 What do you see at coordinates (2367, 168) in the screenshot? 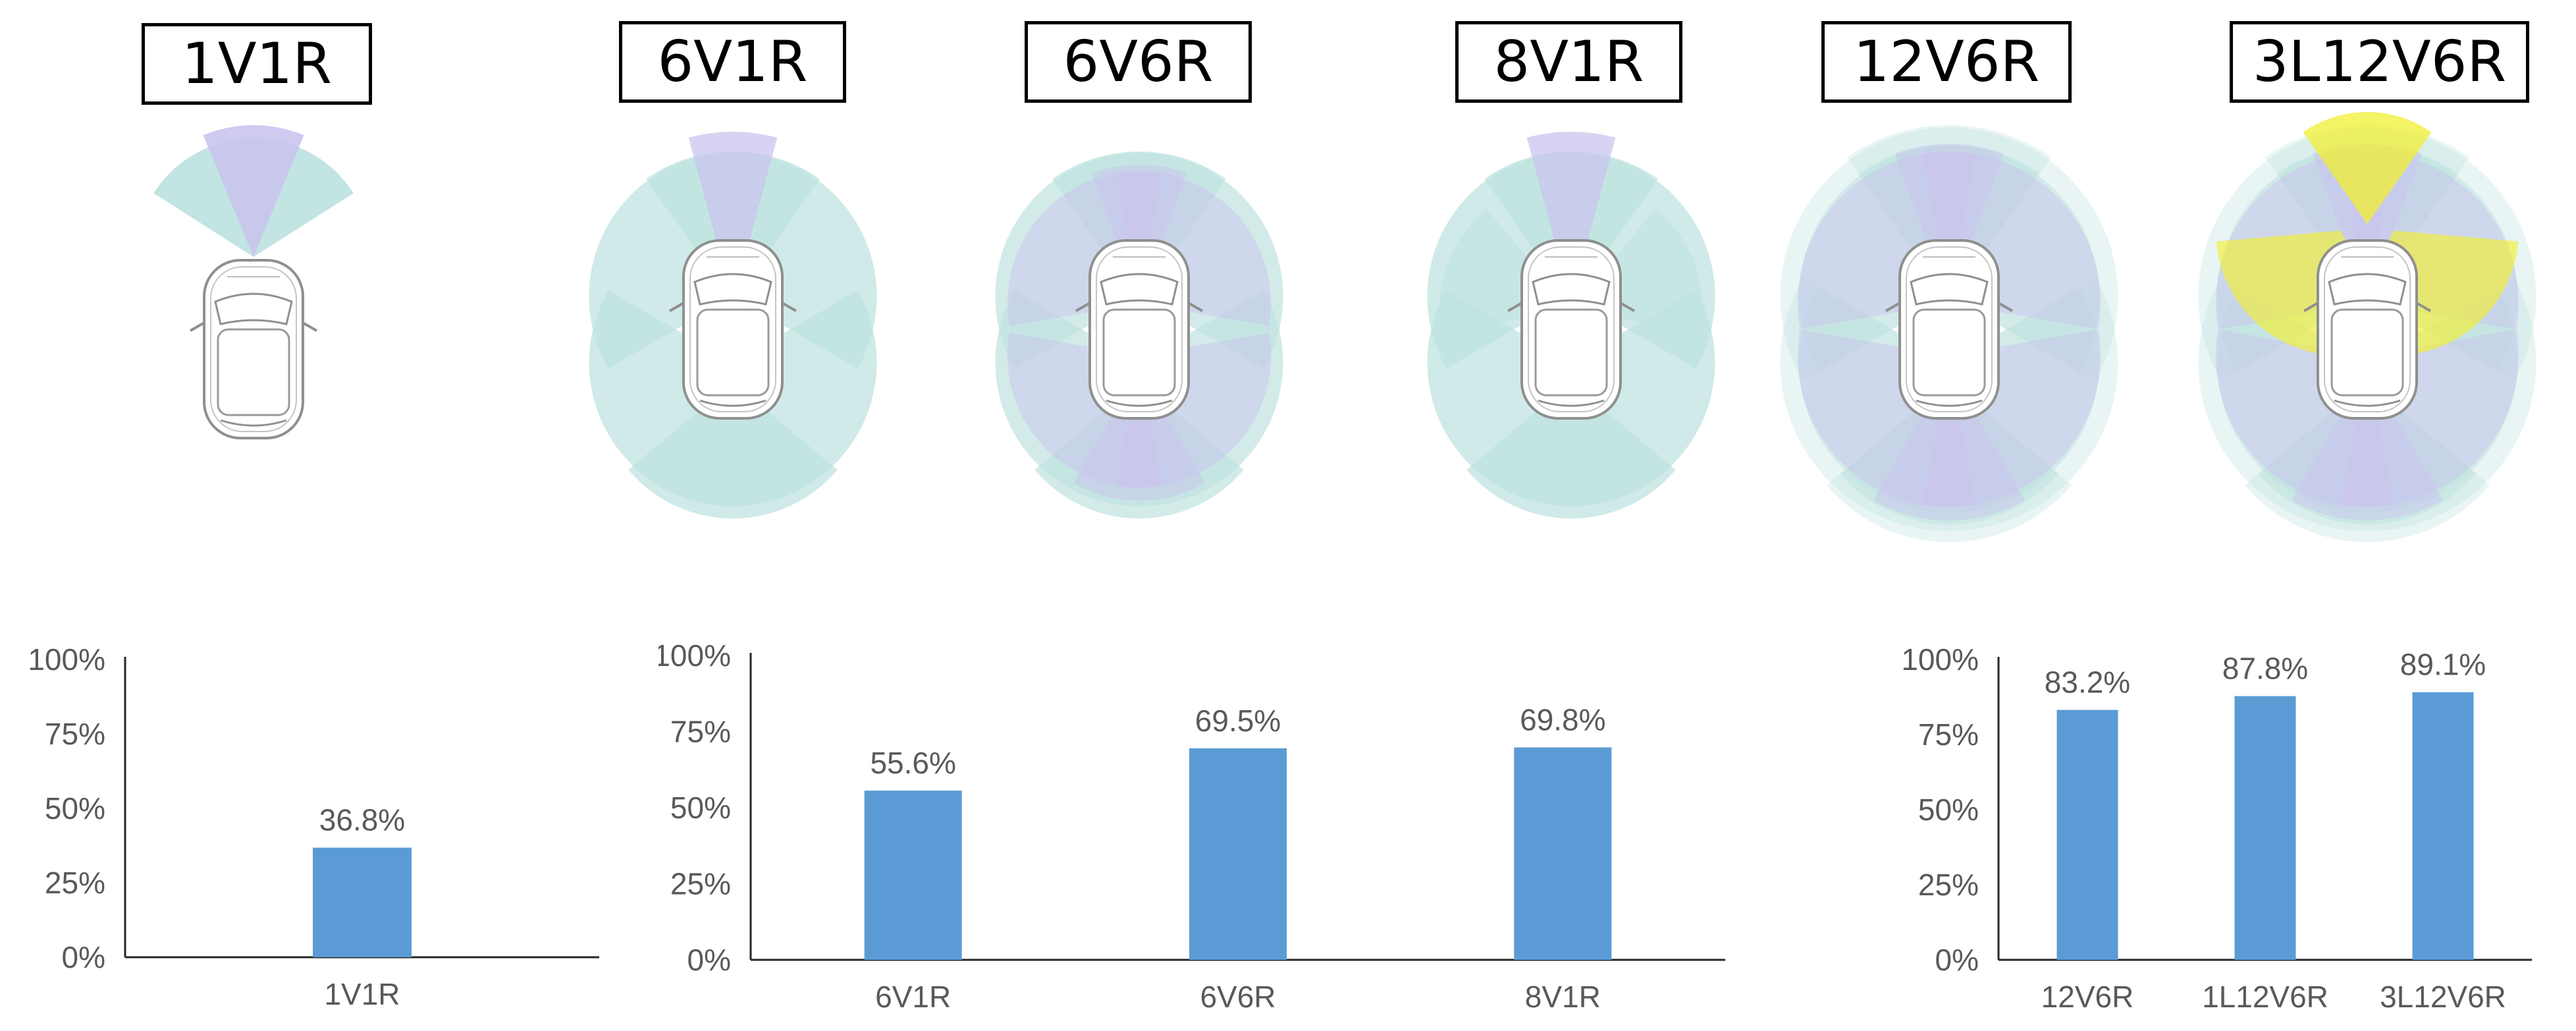
I see `lidar-fov-front` at bounding box center [2367, 168].